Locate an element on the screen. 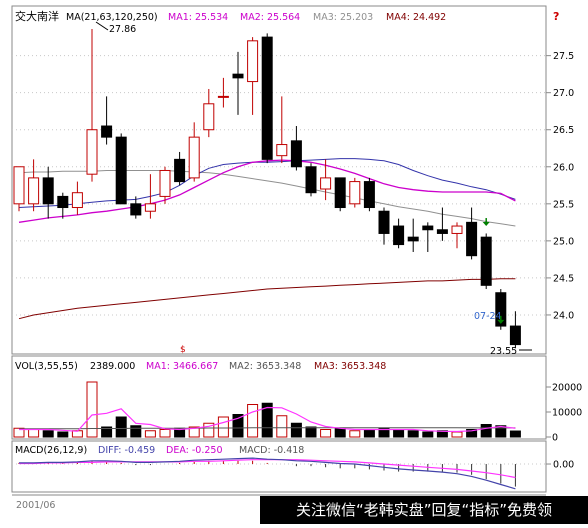  ma4-line is located at coordinates (267, 299).